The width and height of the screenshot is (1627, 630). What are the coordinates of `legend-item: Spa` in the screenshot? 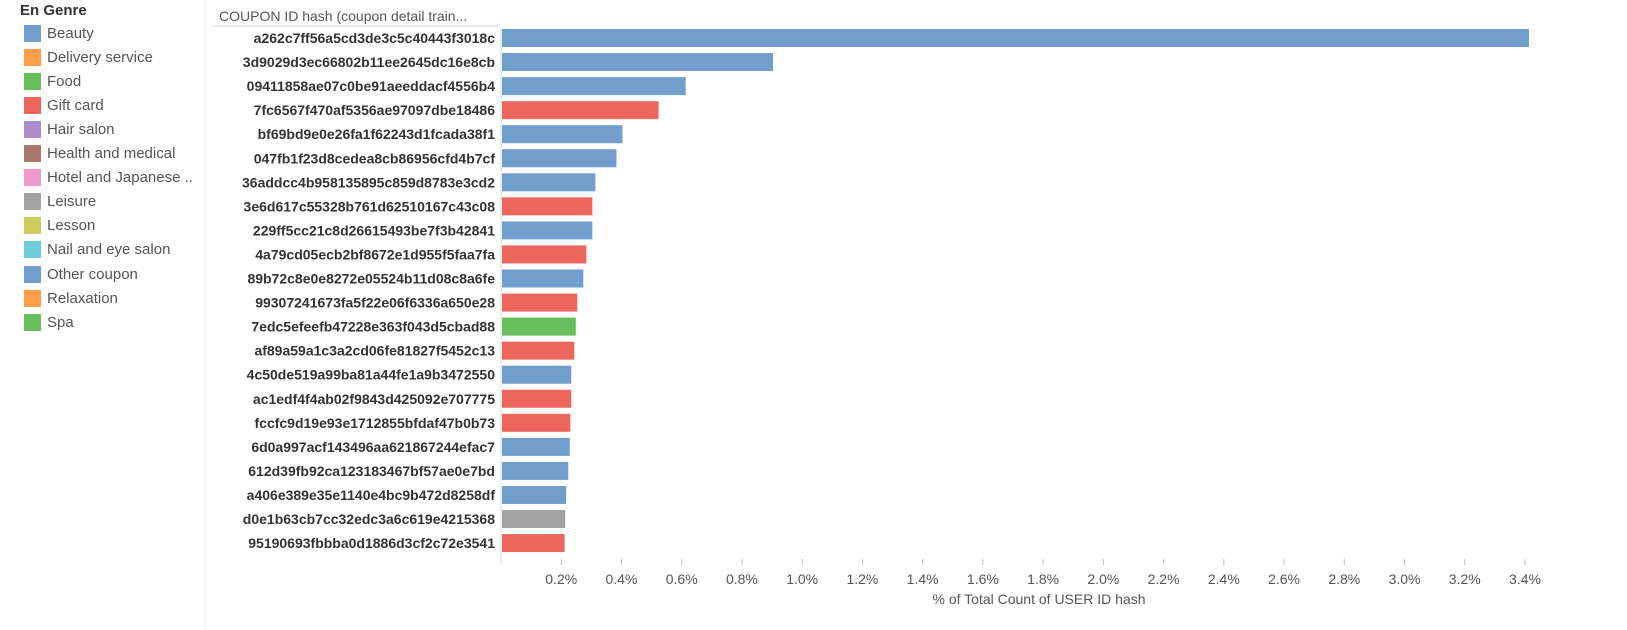 It's located at (49, 322).